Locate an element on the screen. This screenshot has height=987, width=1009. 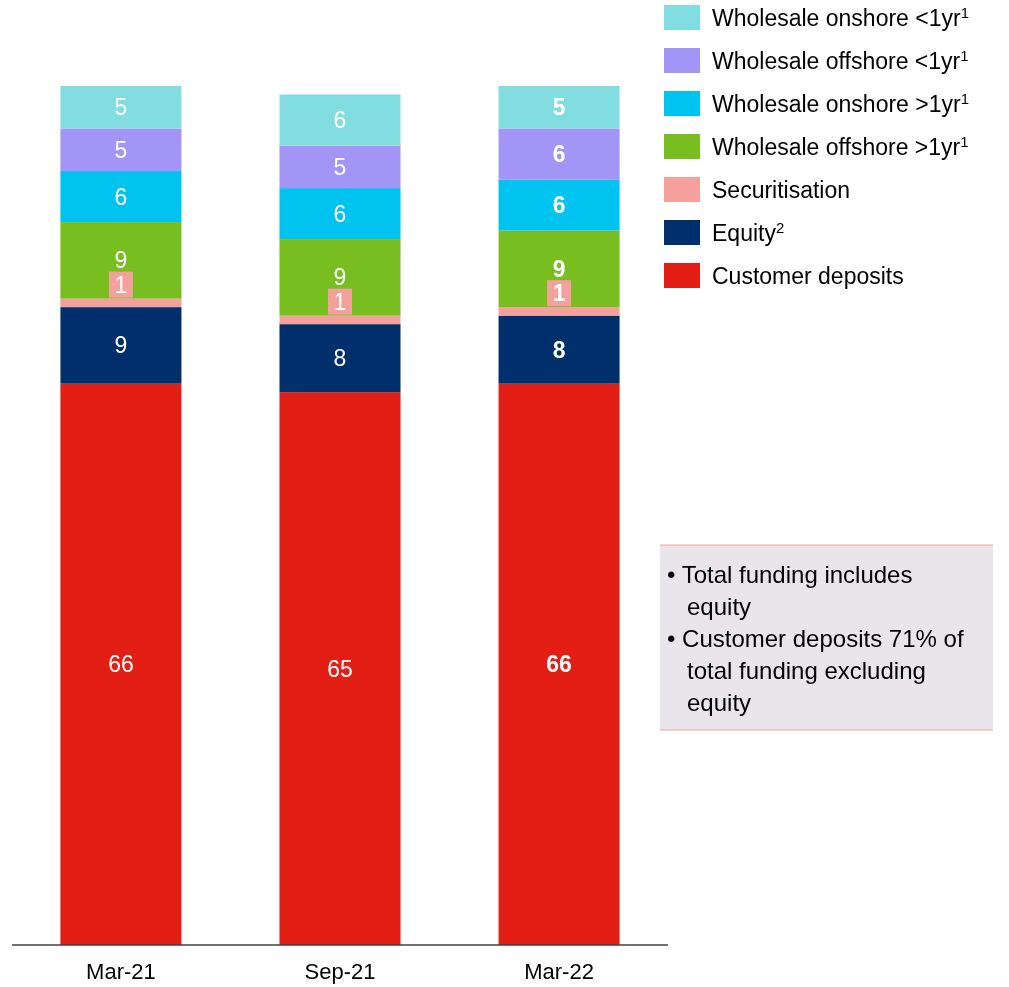
data-label: 65 is located at coordinates (340, 668).